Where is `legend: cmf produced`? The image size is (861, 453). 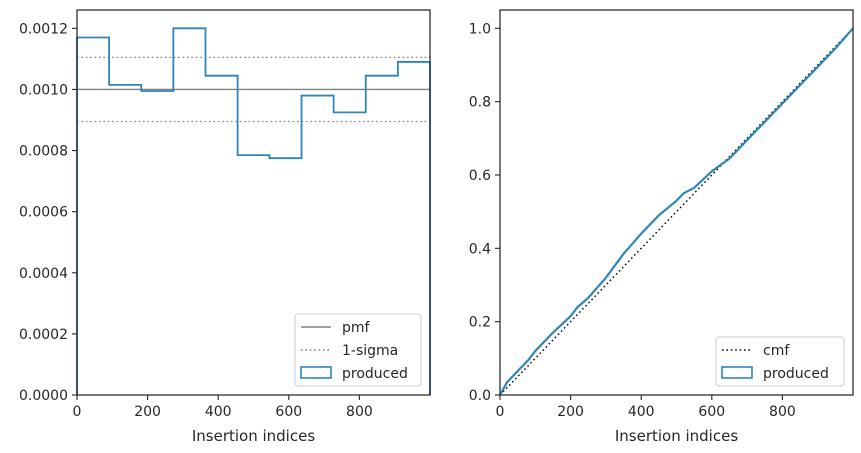
legend: cmf produced is located at coordinates (780, 361).